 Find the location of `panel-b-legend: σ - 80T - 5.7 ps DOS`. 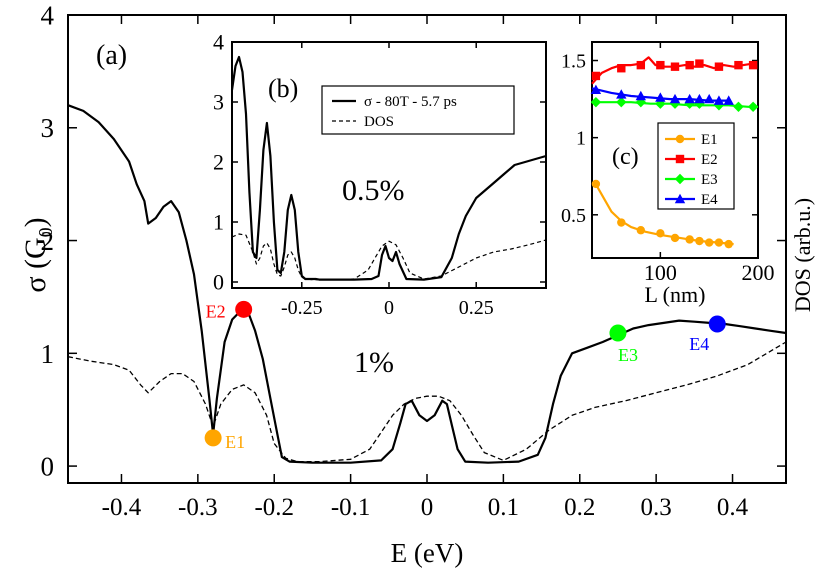

panel-b-legend: σ - 80T - 5.7 ps DOS is located at coordinates (418, 110).